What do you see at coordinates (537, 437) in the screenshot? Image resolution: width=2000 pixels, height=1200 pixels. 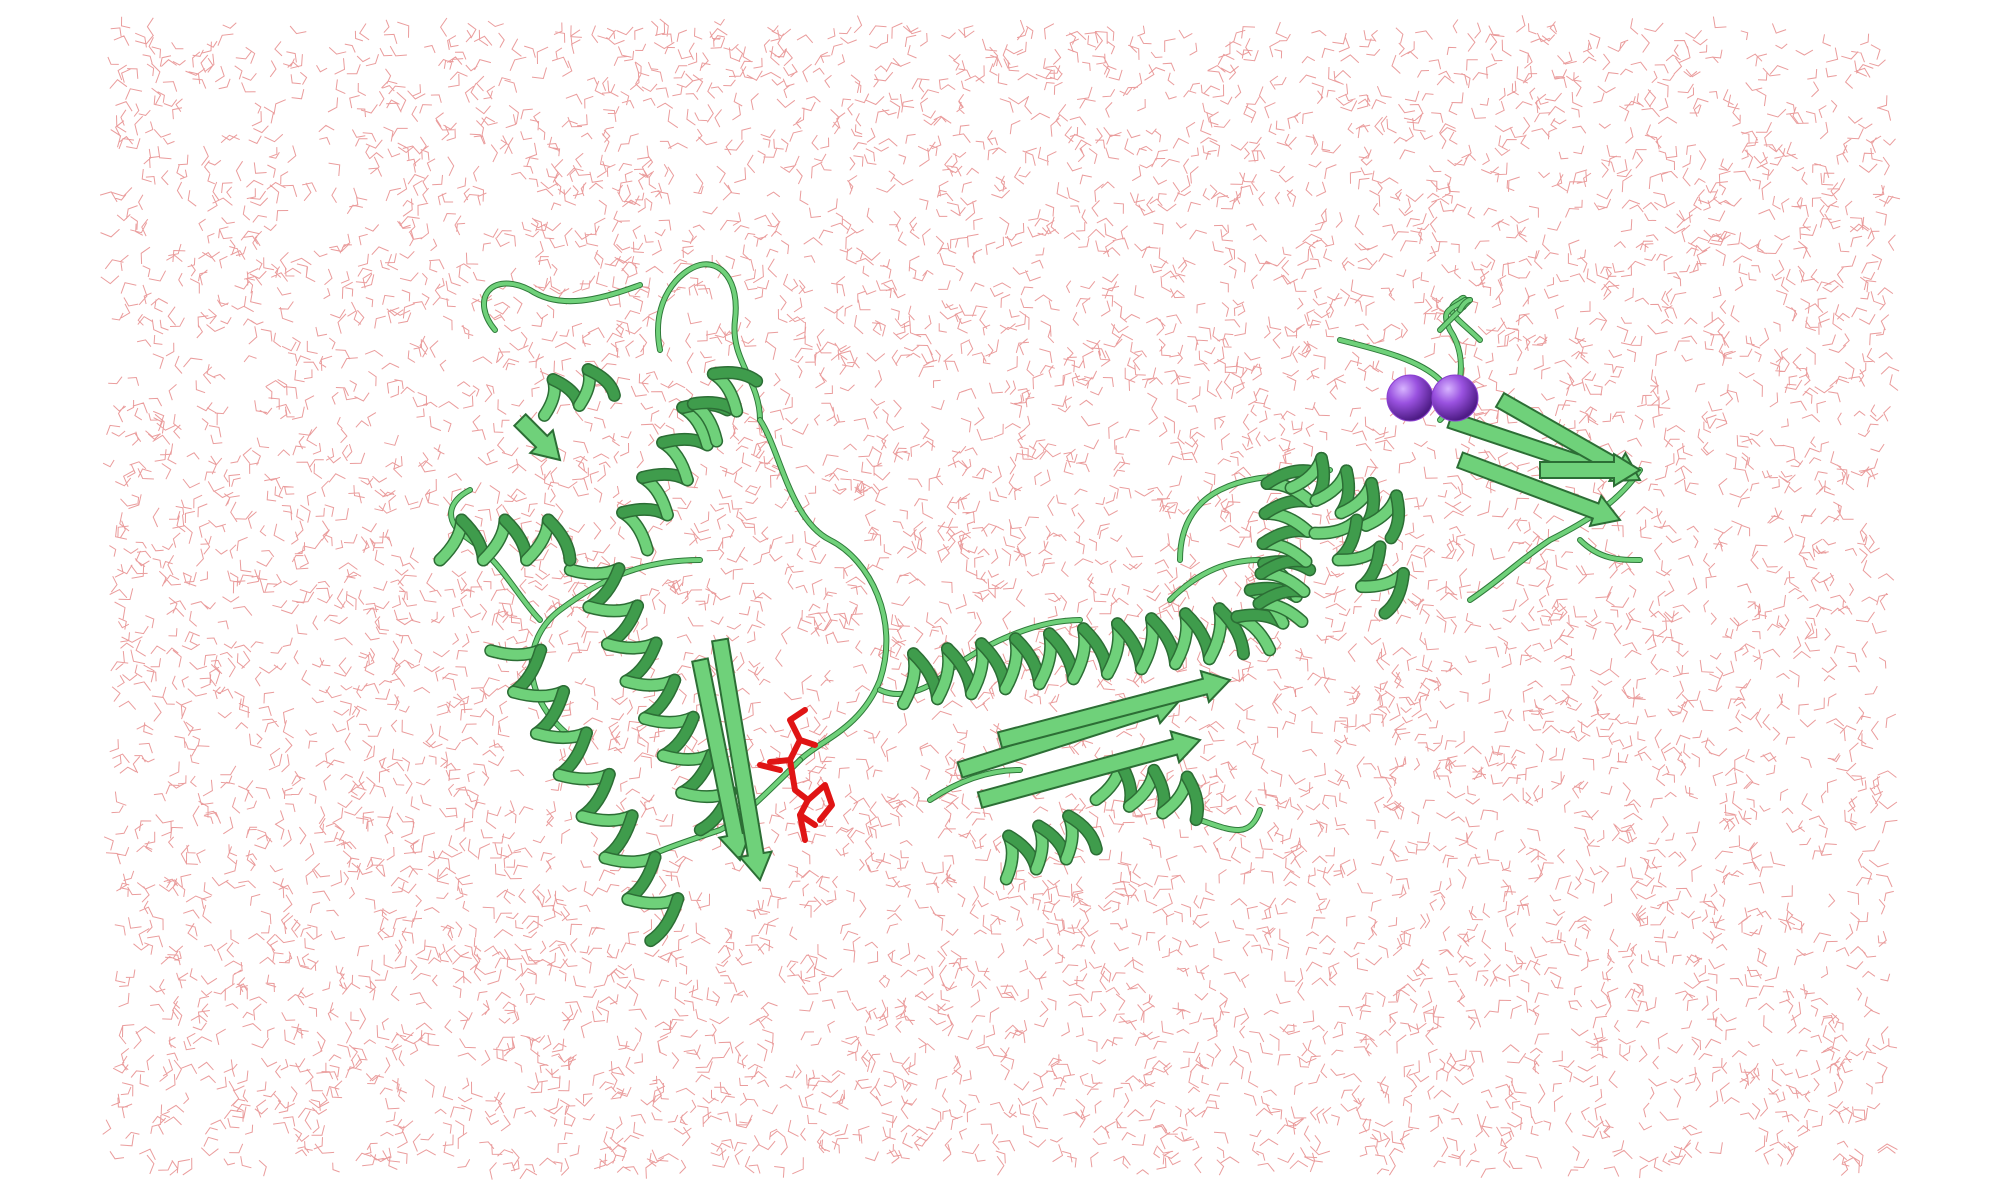 I see `strand-top-left` at bounding box center [537, 437].